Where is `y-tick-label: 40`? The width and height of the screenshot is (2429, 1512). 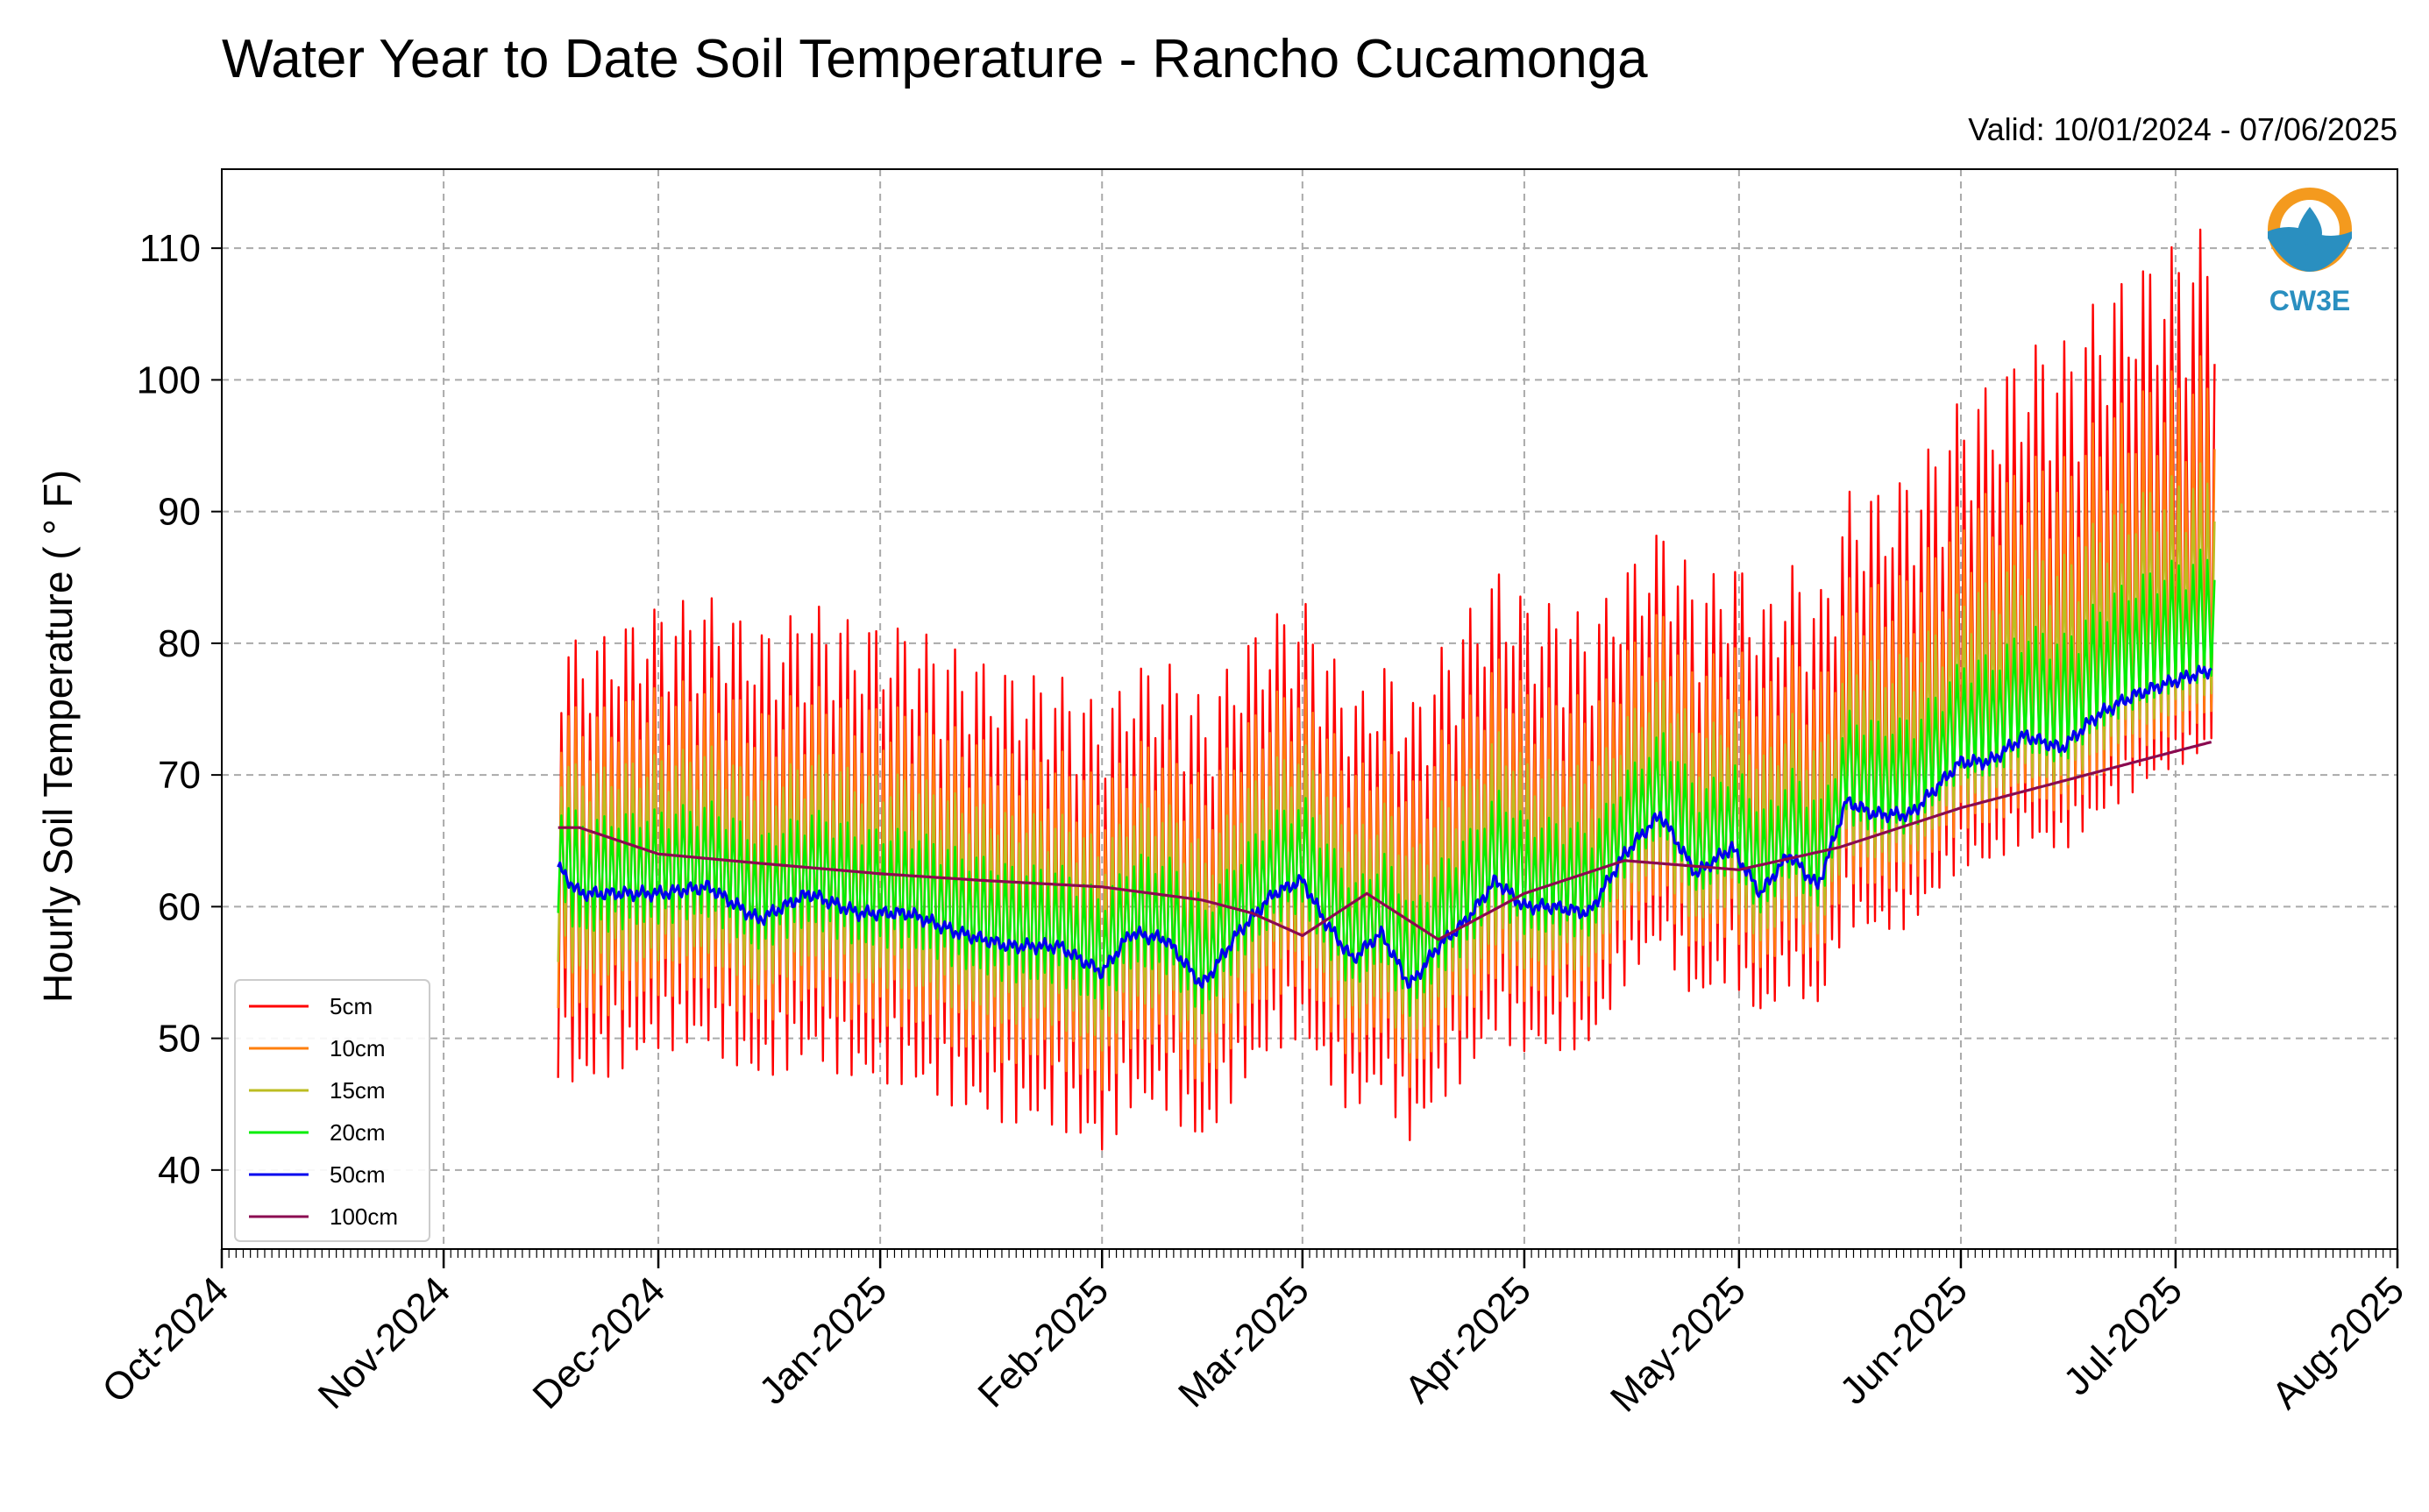 y-tick-label: 40 is located at coordinates (180, 1170).